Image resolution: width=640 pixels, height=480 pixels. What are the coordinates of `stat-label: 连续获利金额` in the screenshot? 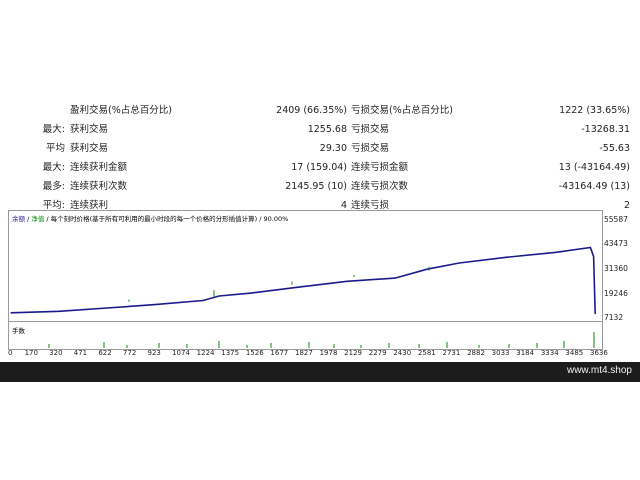 It's located at (99, 167).